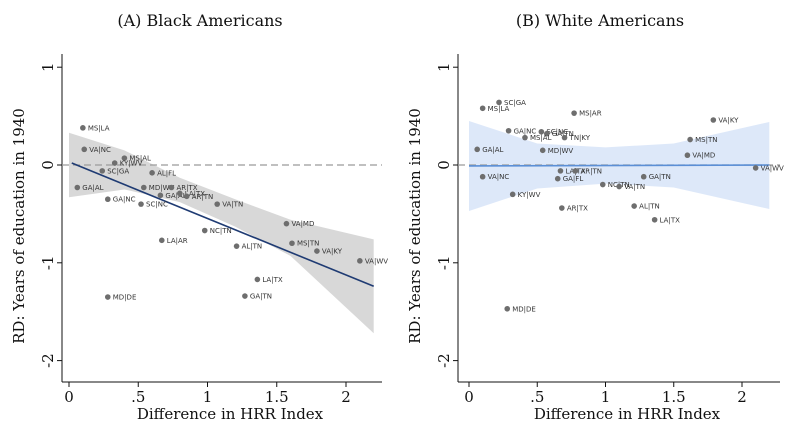  What do you see at coordinates (674, 397) in the screenshot?
I see `x-tick-label: 1.5` at bounding box center [674, 397].